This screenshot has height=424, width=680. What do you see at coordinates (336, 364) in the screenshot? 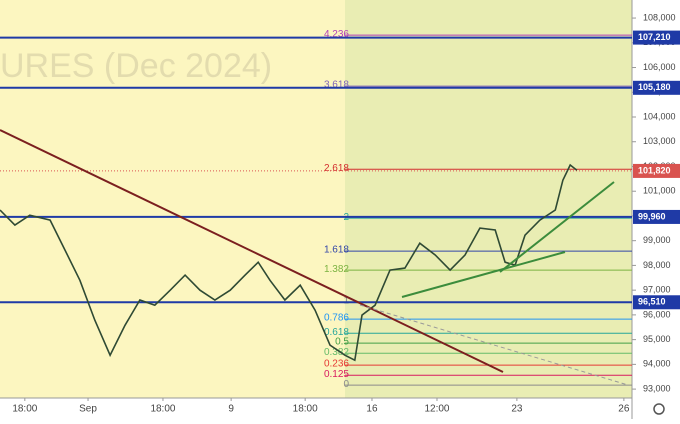
I see `fib-label: 0.236` at bounding box center [336, 364].